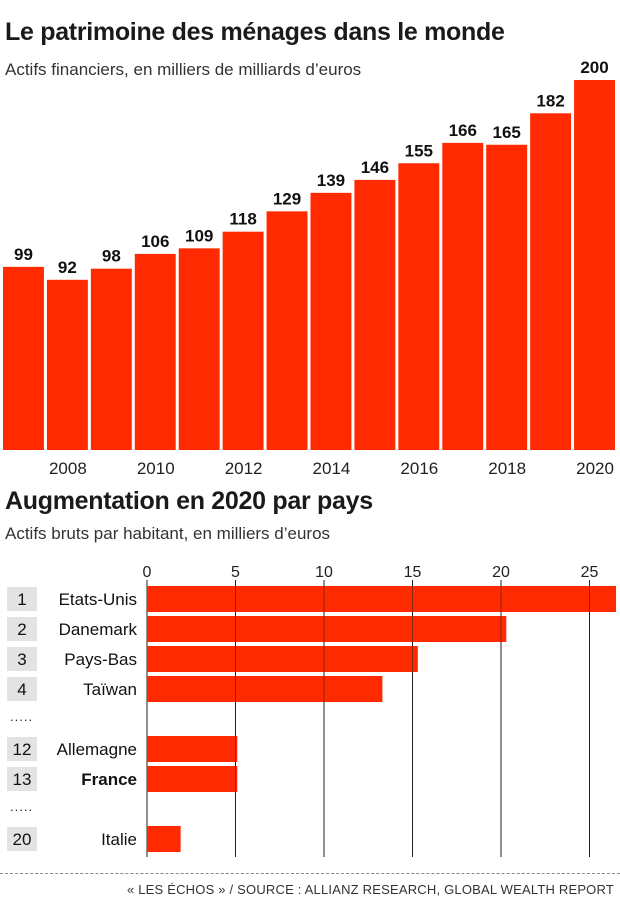 Image resolution: width=620 pixels, height=902 pixels. What do you see at coordinates (242, 219) in the screenshot?
I see `data-label-2012: 118` at bounding box center [242, 219].